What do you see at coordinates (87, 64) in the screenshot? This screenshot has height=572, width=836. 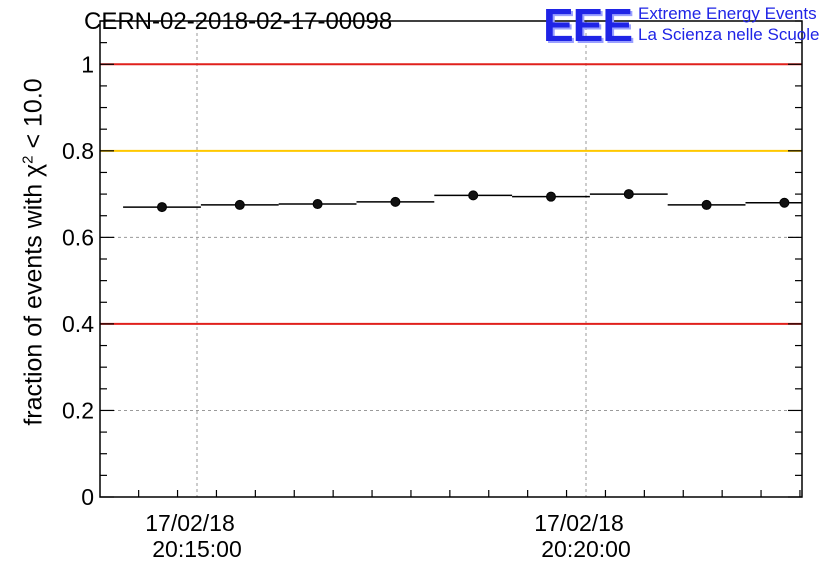 I see `y-tick-label: 1` at bounding box center [87, 64].